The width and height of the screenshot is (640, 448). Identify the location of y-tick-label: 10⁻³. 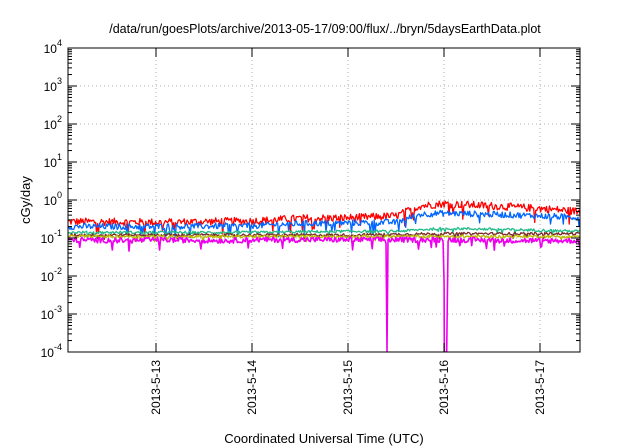
(51, 313).